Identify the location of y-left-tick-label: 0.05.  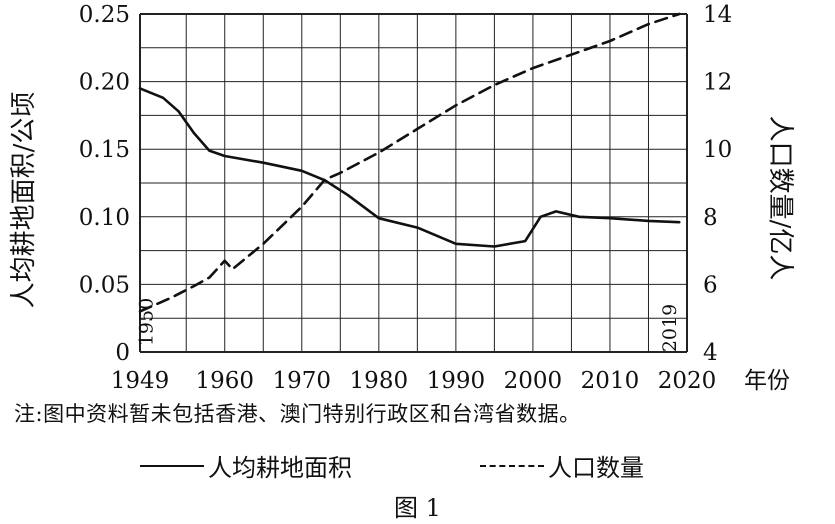
(104, 285).